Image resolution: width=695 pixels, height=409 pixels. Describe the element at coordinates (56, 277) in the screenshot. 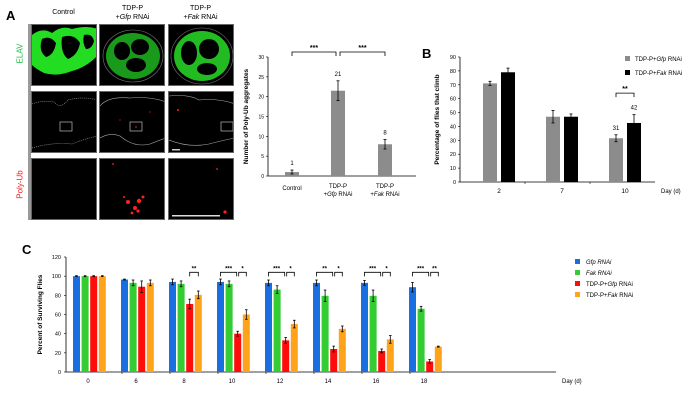

I see `y-tick-label: 100` at that location.